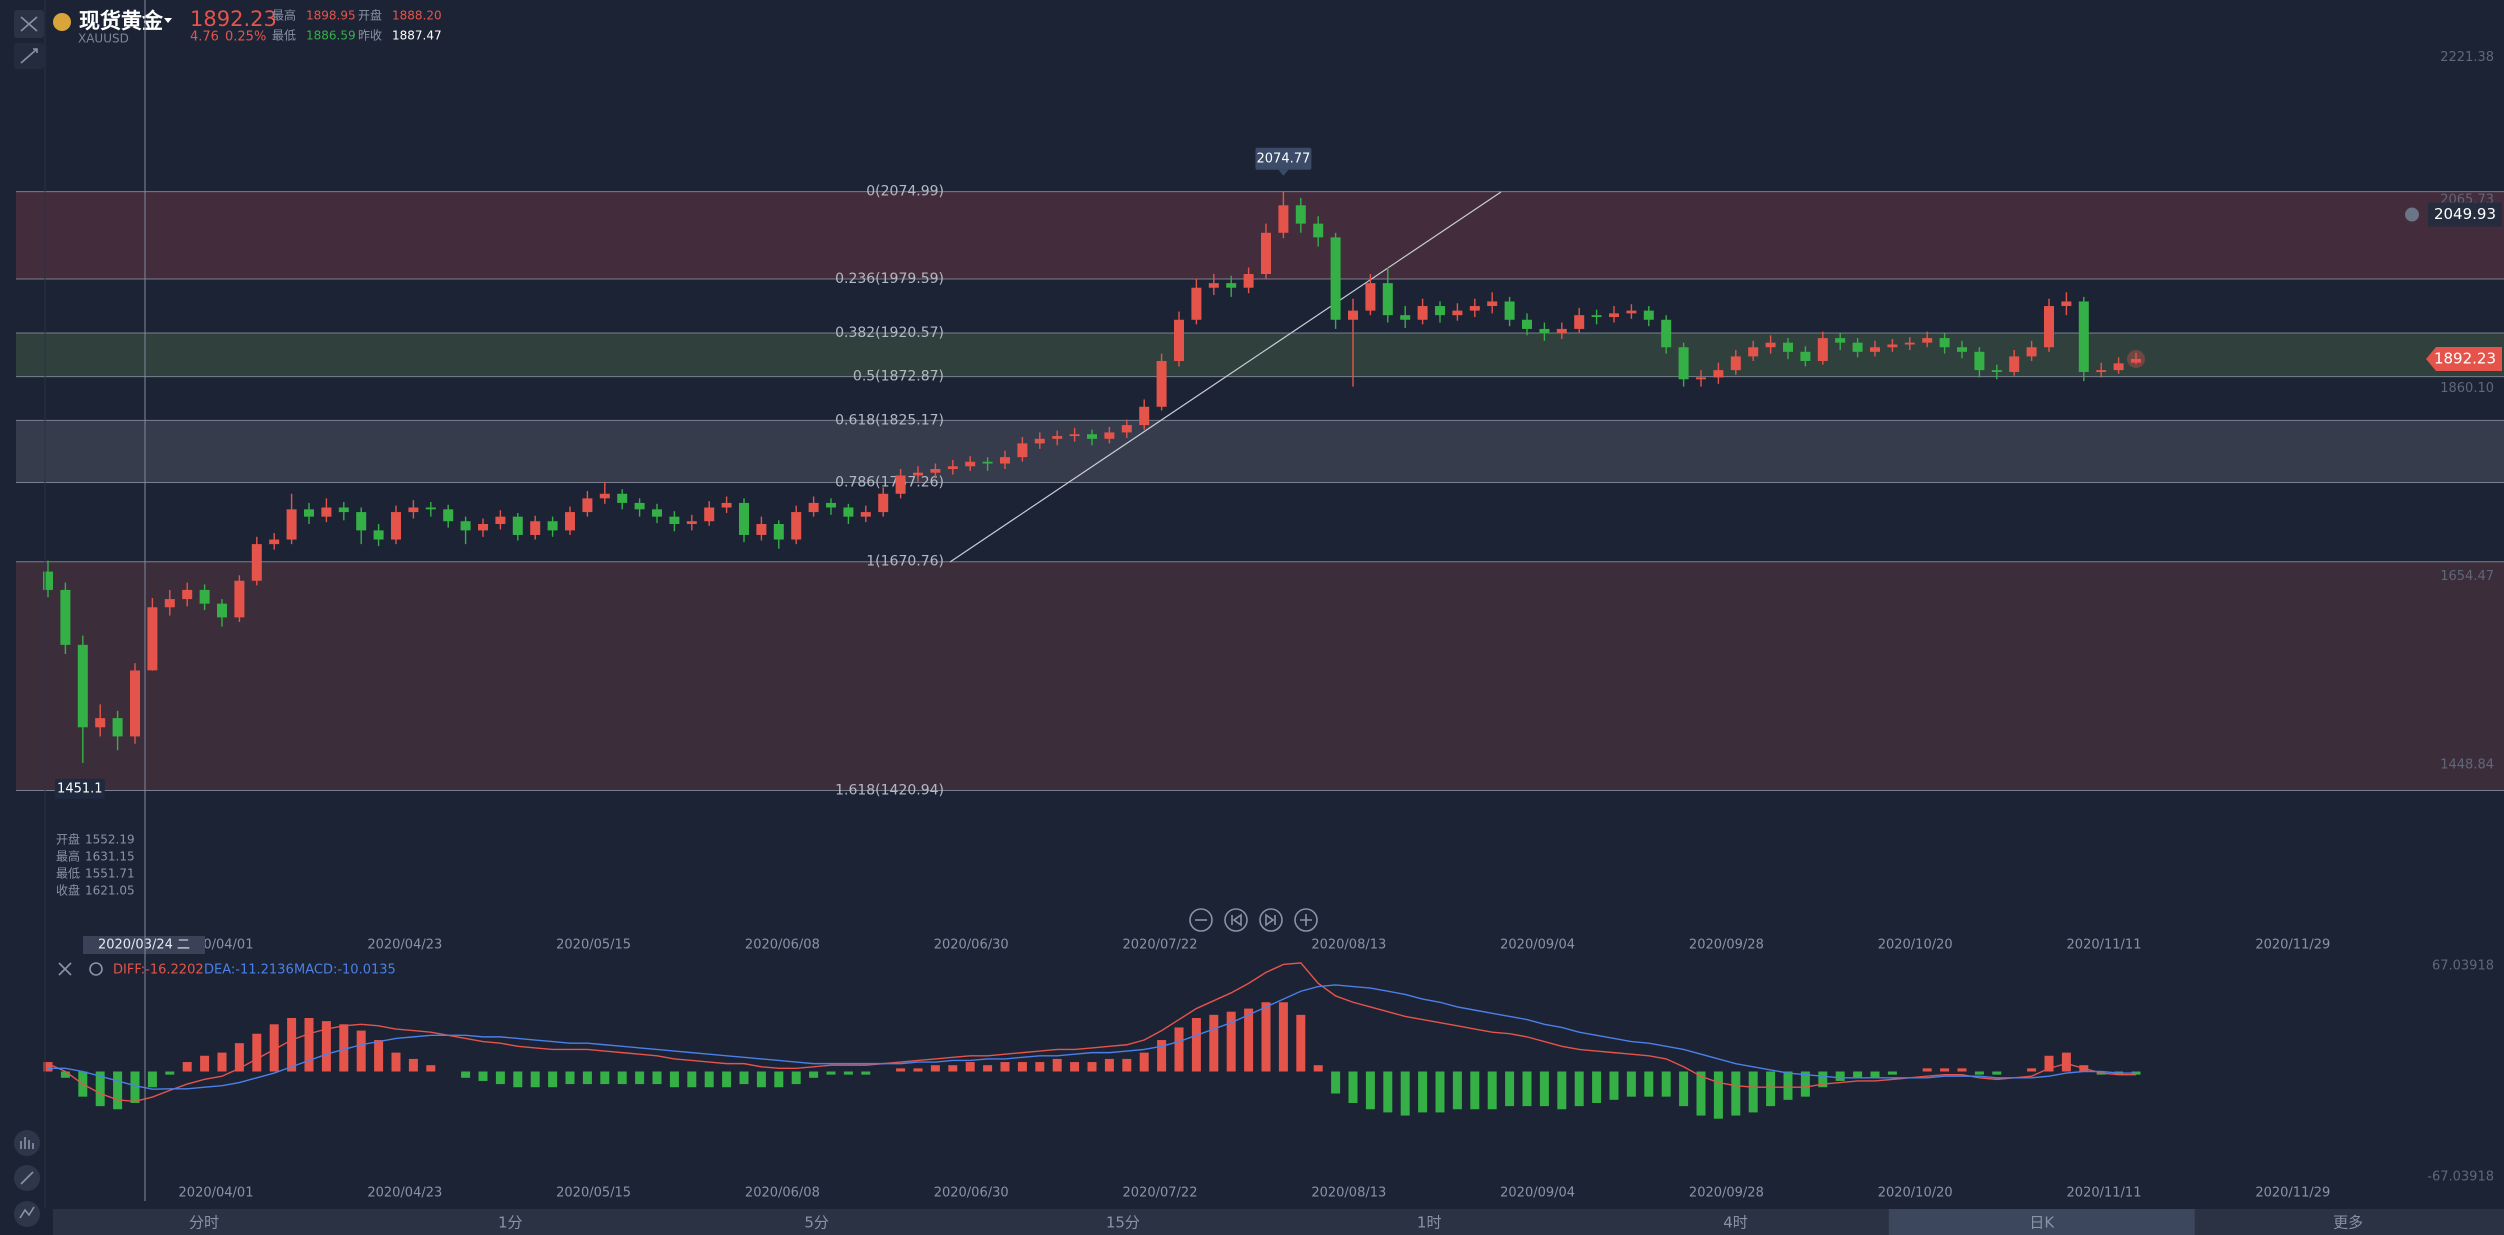 This screenshot has height=1235, width=2504. Describe the element at coordinates (68, 874) in the screenshot. I see `ohlc-label: 最低` at that location.